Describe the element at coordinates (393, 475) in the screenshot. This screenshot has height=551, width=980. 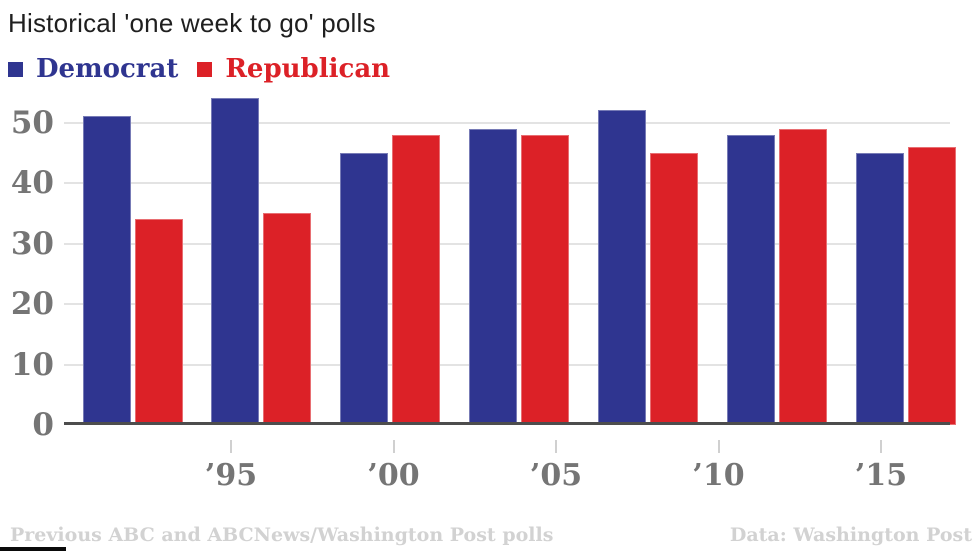
I see `x-axis-label-2000: ’00` at that location.